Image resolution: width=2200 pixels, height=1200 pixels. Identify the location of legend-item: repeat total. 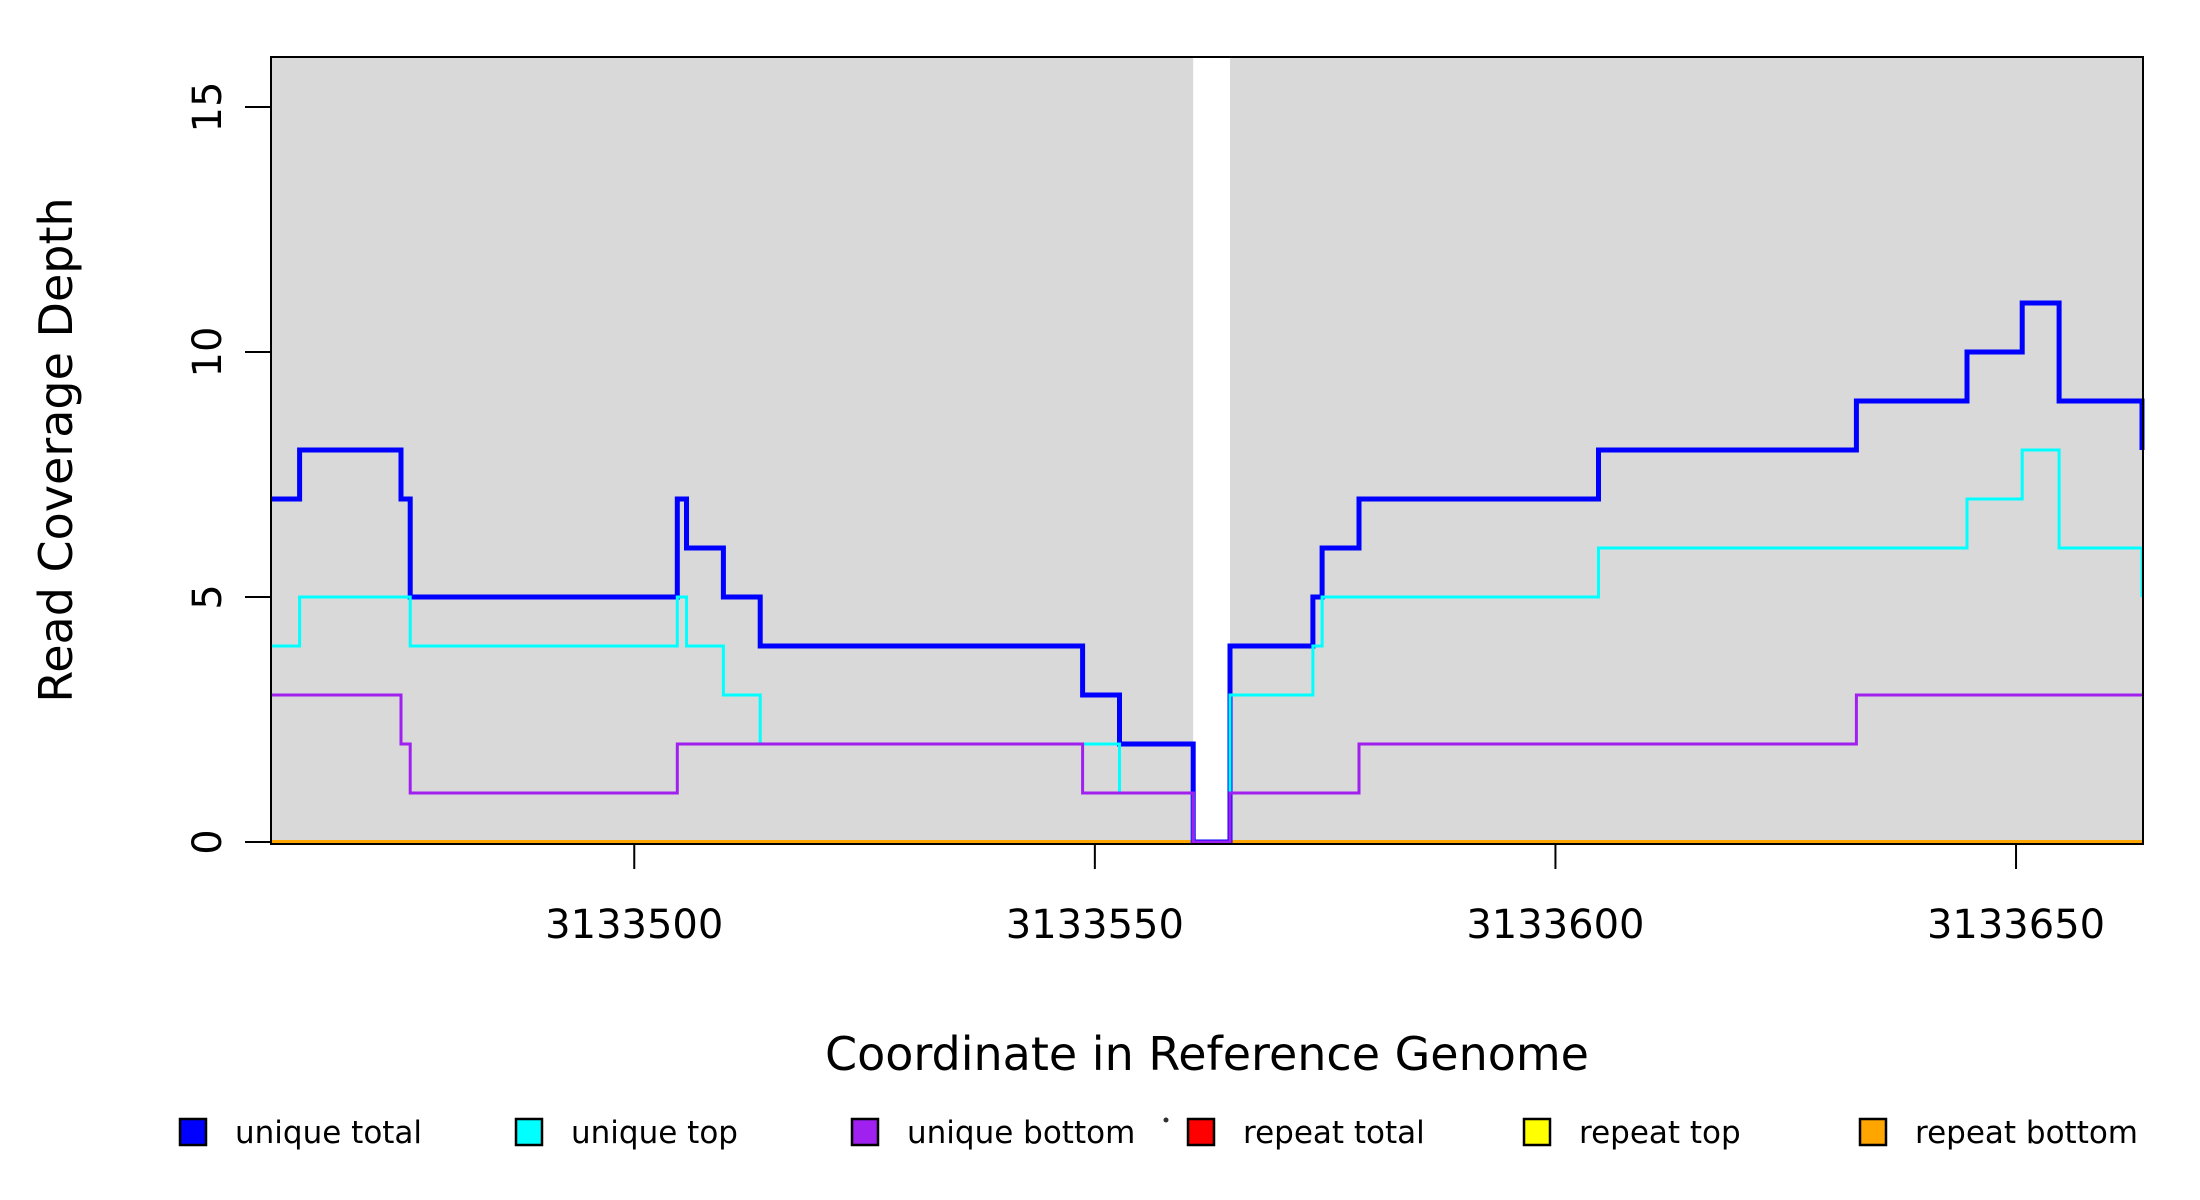
(1305, 1133).